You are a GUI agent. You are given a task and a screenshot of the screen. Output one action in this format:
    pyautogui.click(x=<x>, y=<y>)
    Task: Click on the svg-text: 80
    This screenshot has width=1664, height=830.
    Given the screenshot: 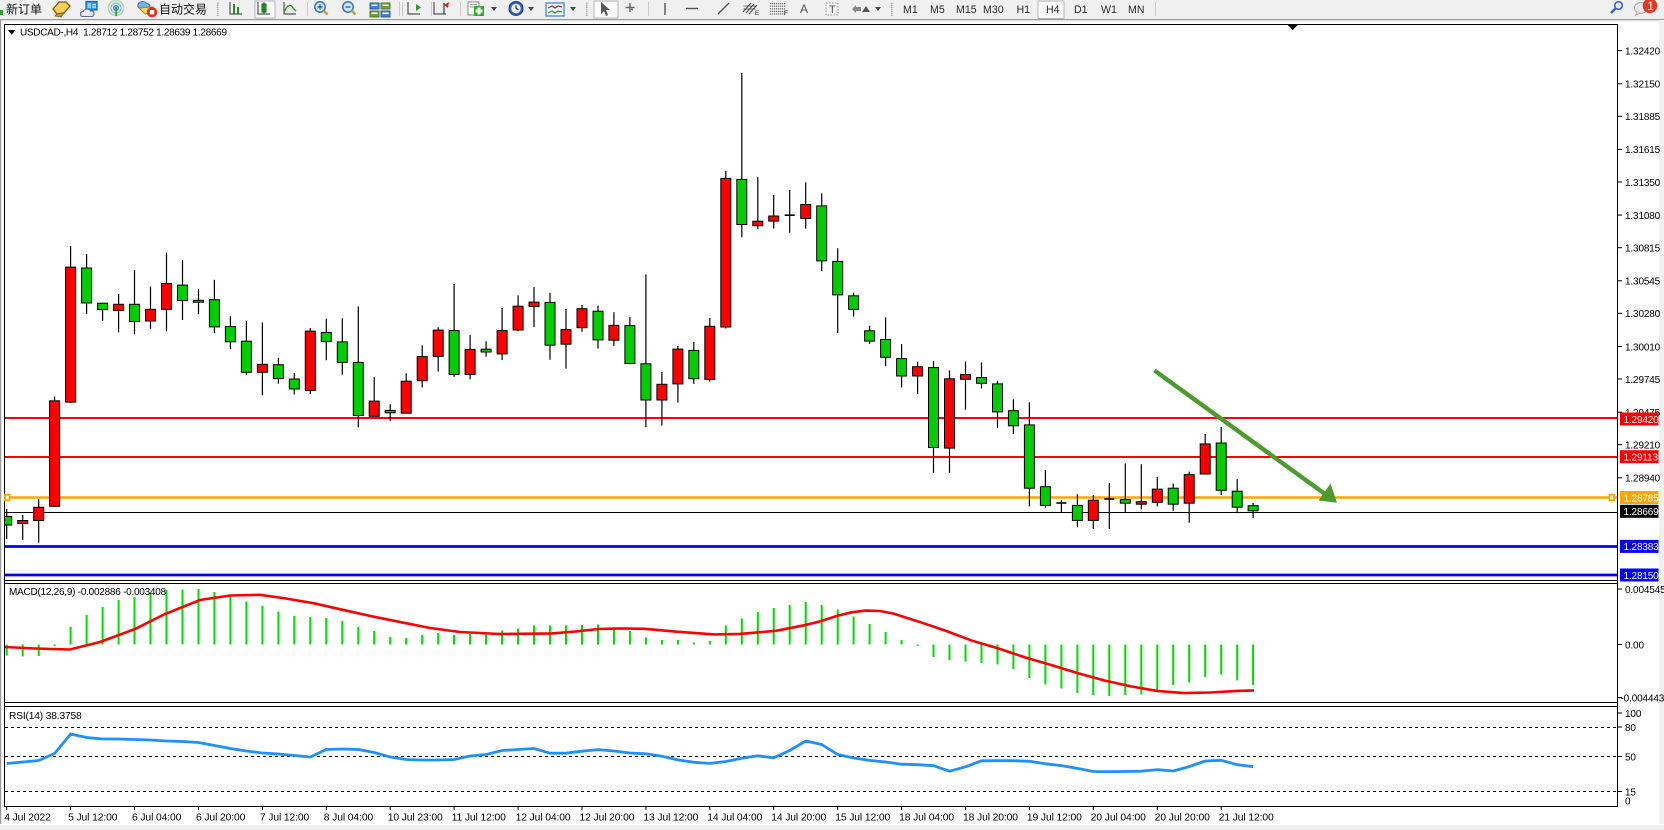 What is the action you would take?
    pyautogui.click(x=1630, y=728)
    